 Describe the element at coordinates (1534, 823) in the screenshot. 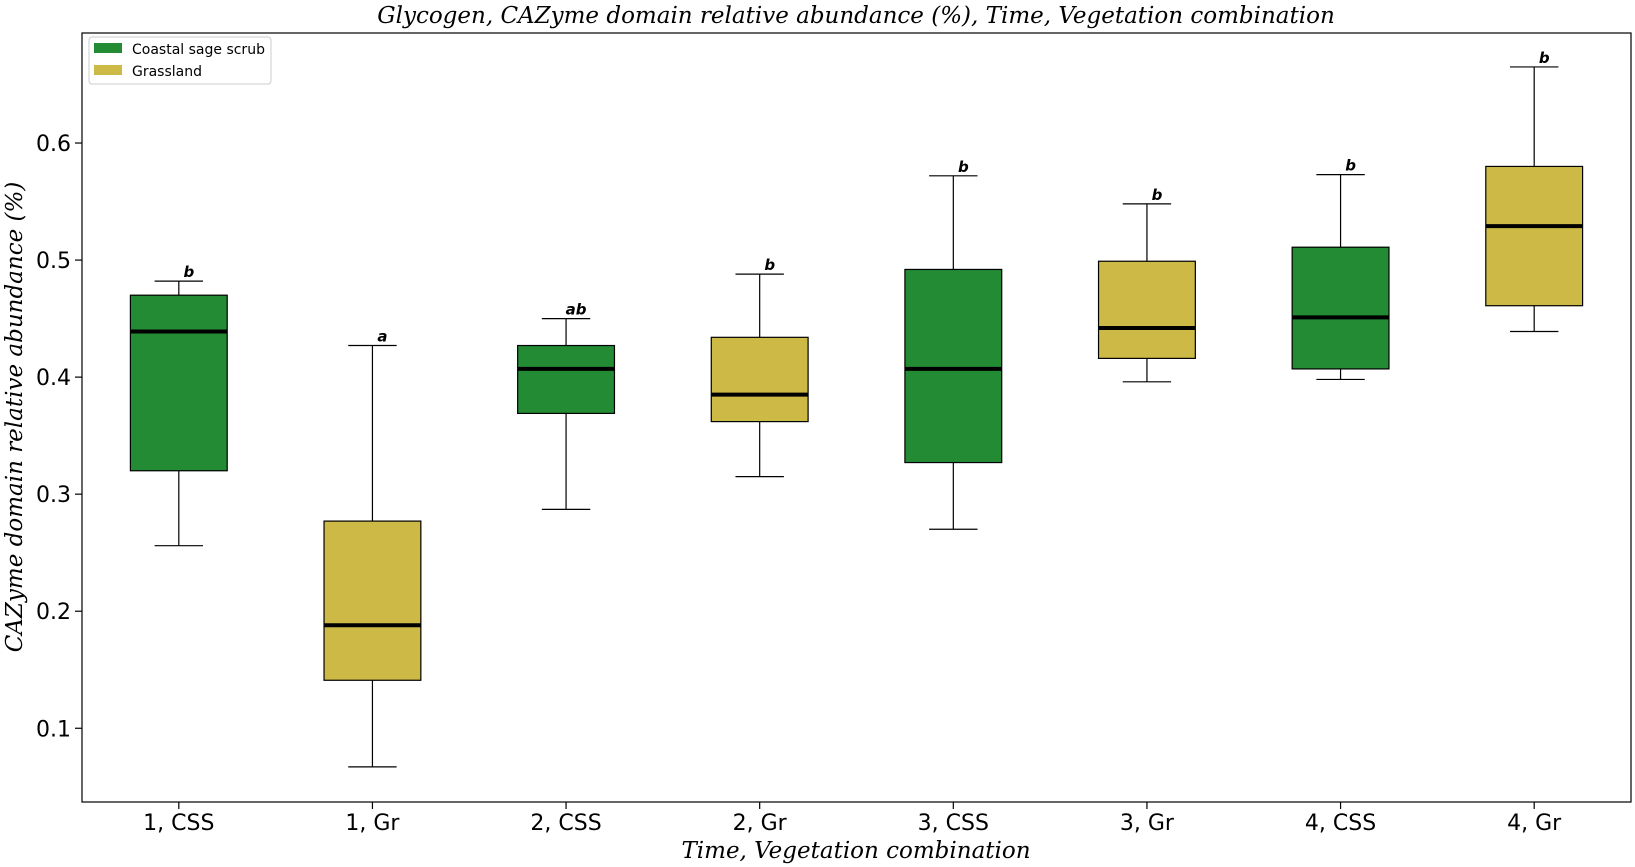

I see `x-tick-label: 4, Gr` at that location.